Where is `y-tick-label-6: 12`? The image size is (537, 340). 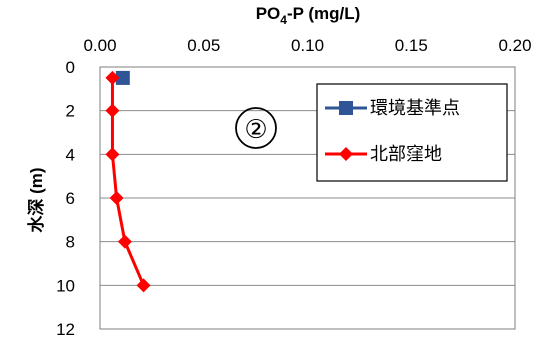
y-tick-label-6: 12 is located at coordinates (65, 329).